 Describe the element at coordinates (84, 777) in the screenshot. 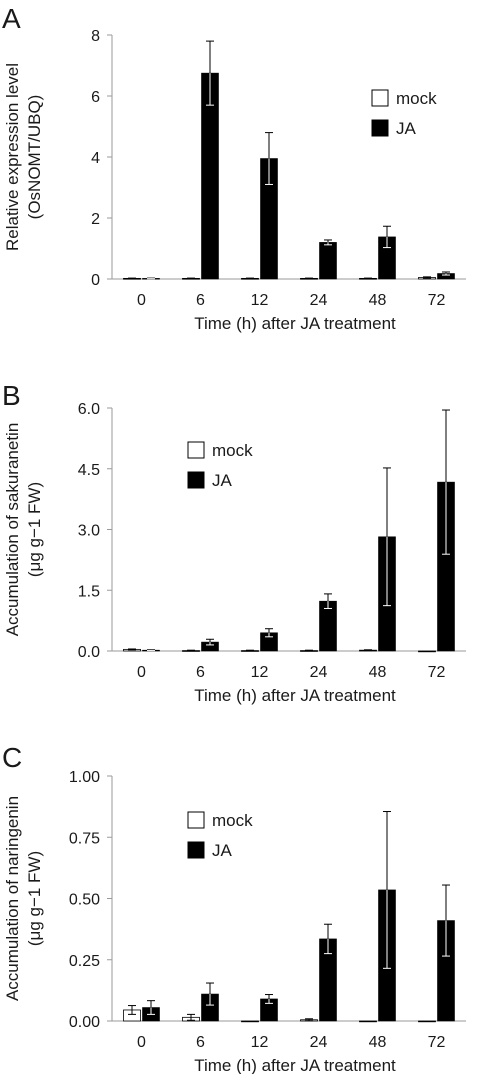

I see `y-tick-label: 1.00` at that location.